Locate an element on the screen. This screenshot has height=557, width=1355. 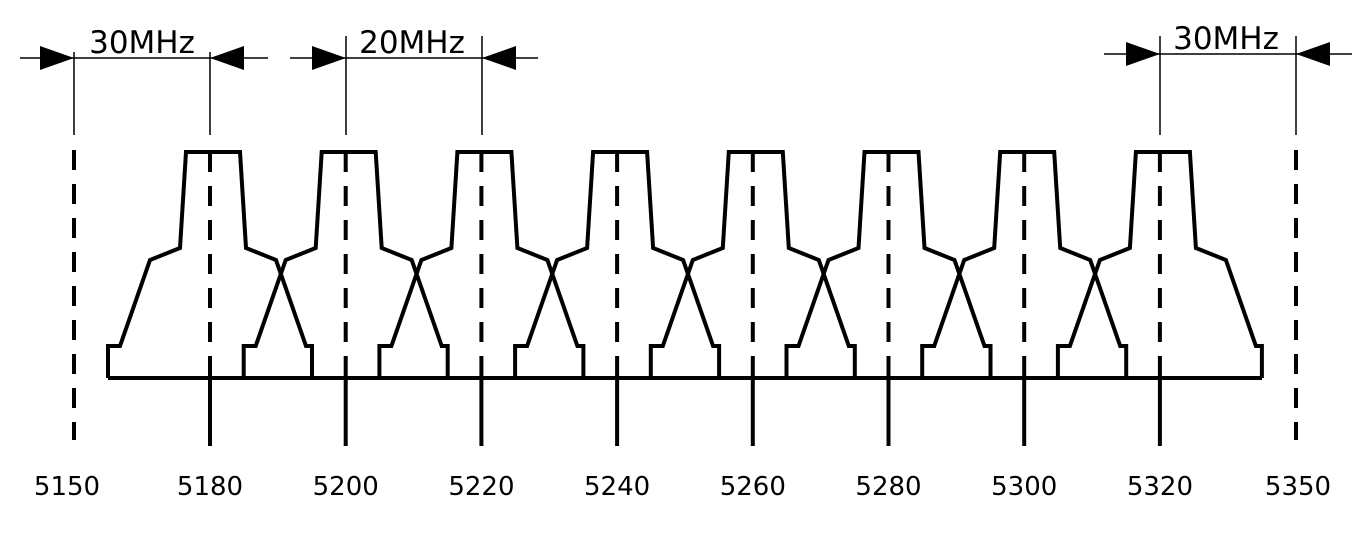
band-edge-low-label: 5150 is located at coordinates (67, 487).